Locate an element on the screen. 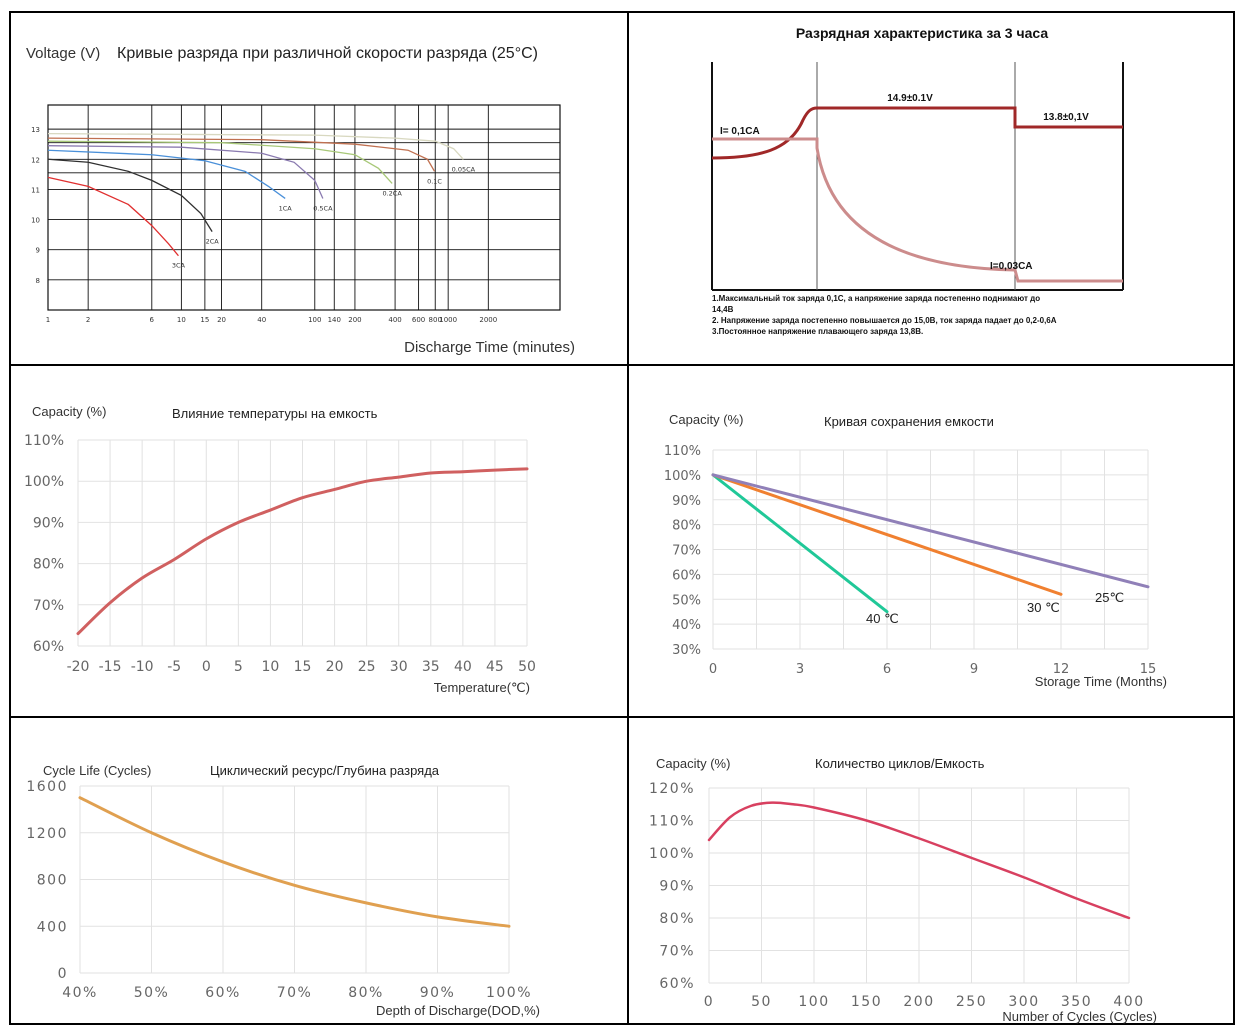 Image resolution: width=1236 pixels, height=1025 pixels. series-label-1: 2CA is located at coordinates (213, 242).